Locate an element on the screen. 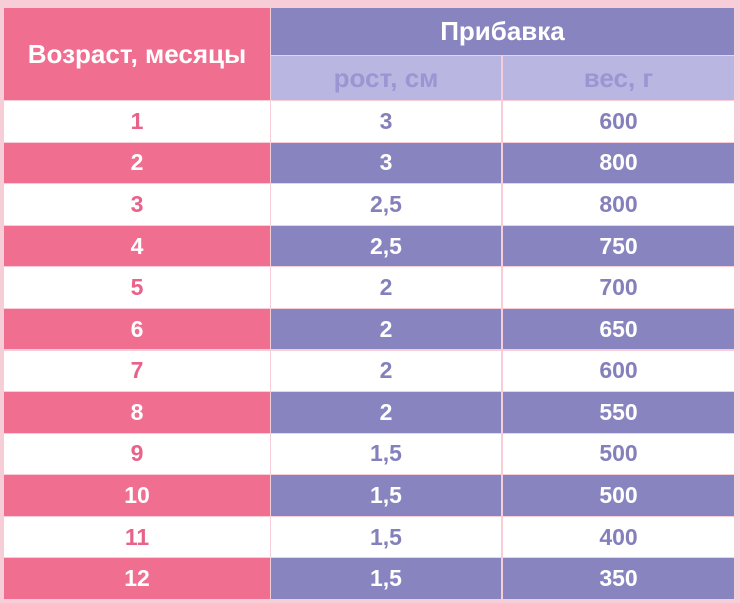  column-header: рост, см is located at coordinates (386, 78).